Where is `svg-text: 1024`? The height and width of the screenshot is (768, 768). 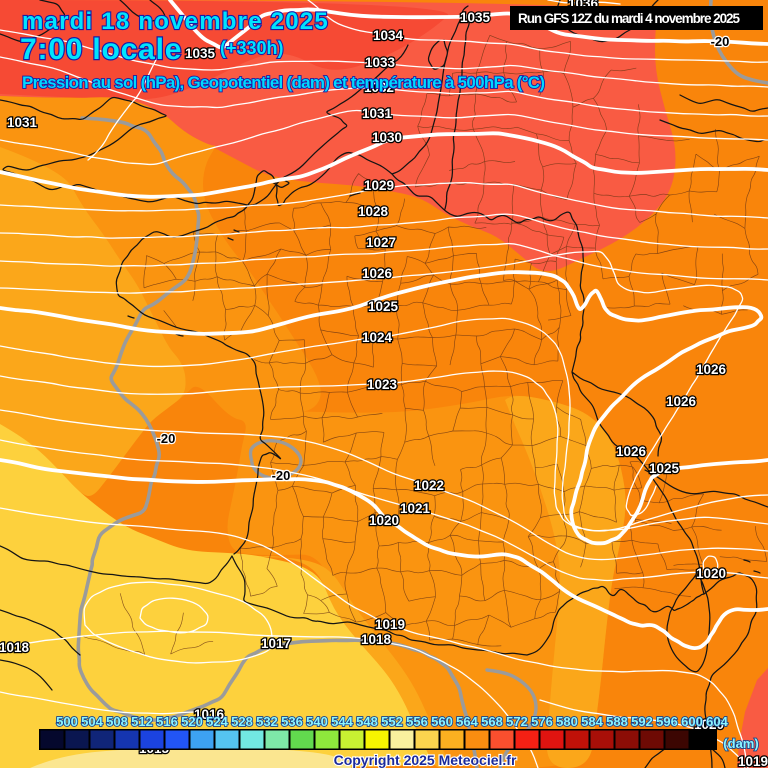
svg-text: 1024 is located at coordinates (377, 337).